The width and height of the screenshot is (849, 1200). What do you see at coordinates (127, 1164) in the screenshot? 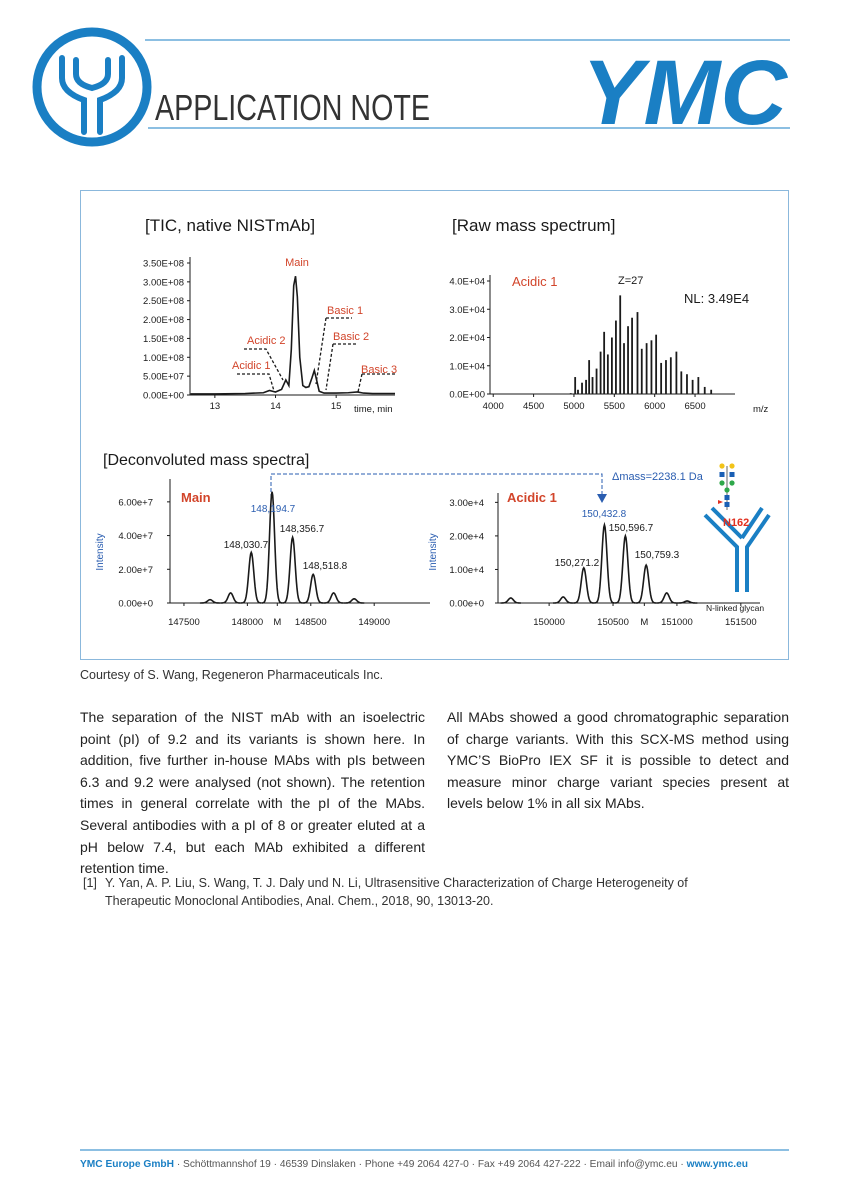
I see `footer-company: YMC Europe GmbH` at bounding box center [127, 1164].